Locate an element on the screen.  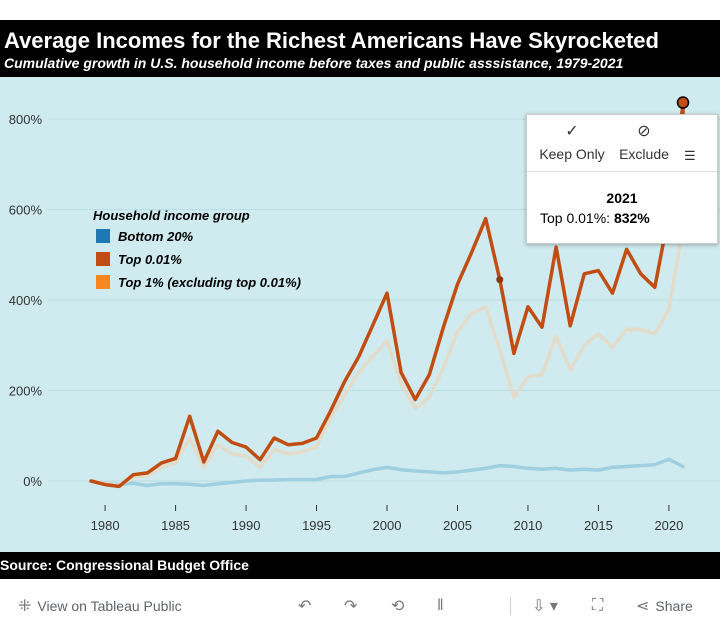
x-tick-label: 2015 is located at coordinates (598, 525).